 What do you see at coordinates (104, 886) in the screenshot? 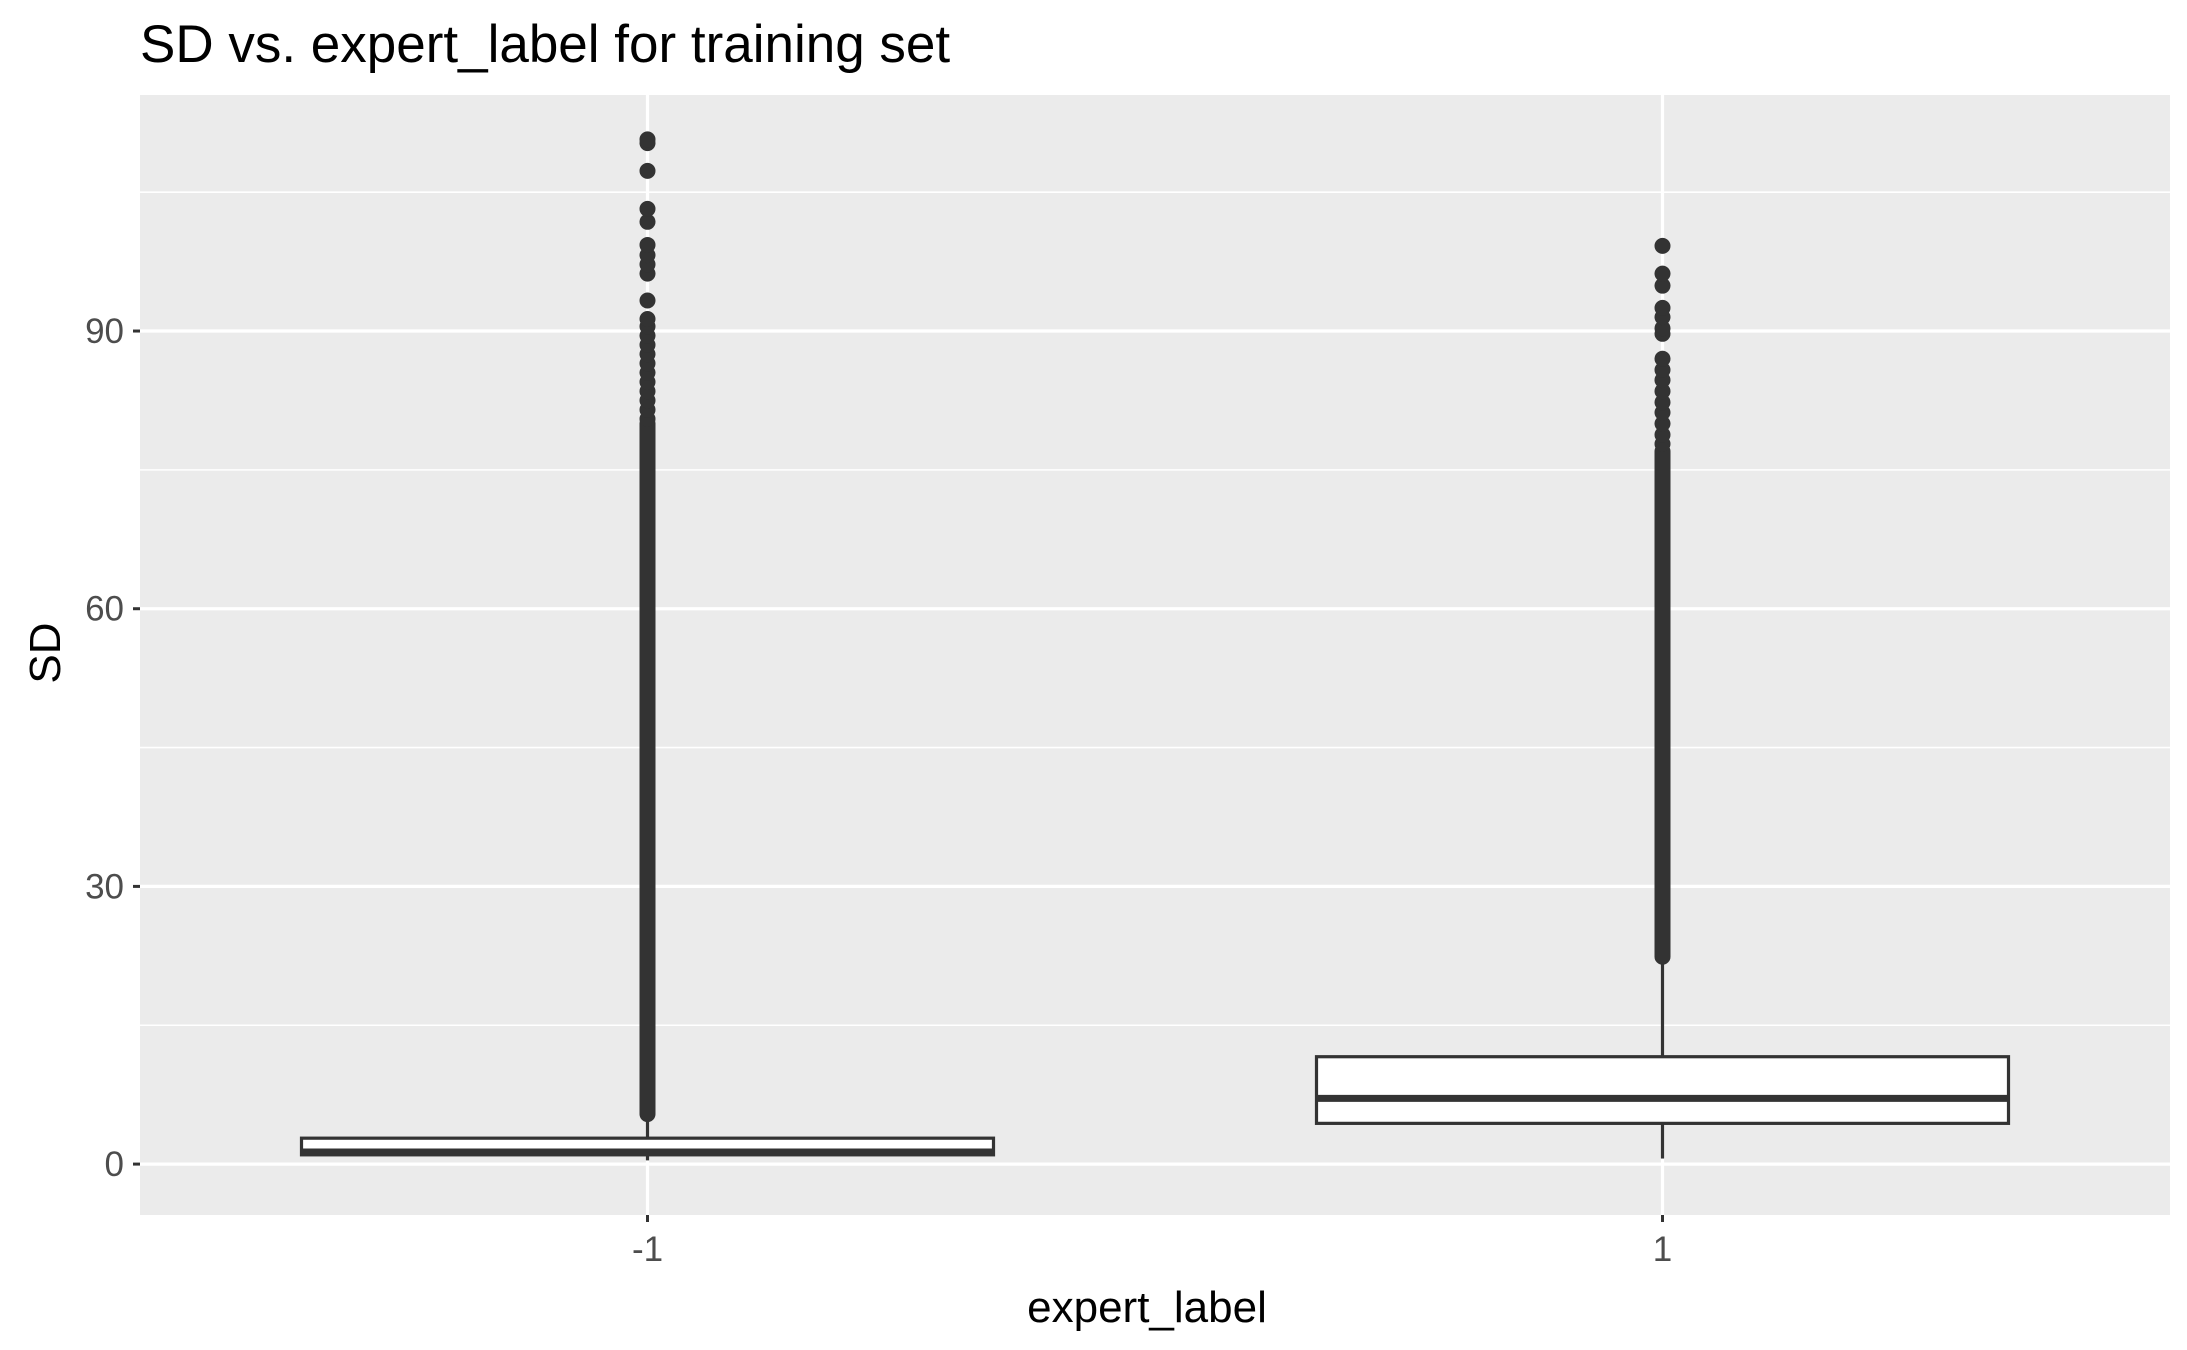
I see `y-tick-label: 30` at bounding box center [104, 886].